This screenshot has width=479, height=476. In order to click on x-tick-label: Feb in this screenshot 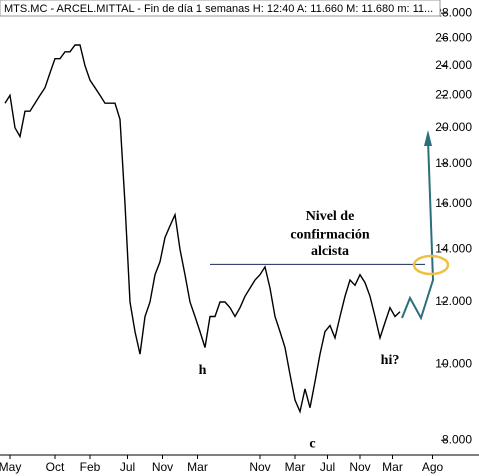, I will do `click(90, 467)`.